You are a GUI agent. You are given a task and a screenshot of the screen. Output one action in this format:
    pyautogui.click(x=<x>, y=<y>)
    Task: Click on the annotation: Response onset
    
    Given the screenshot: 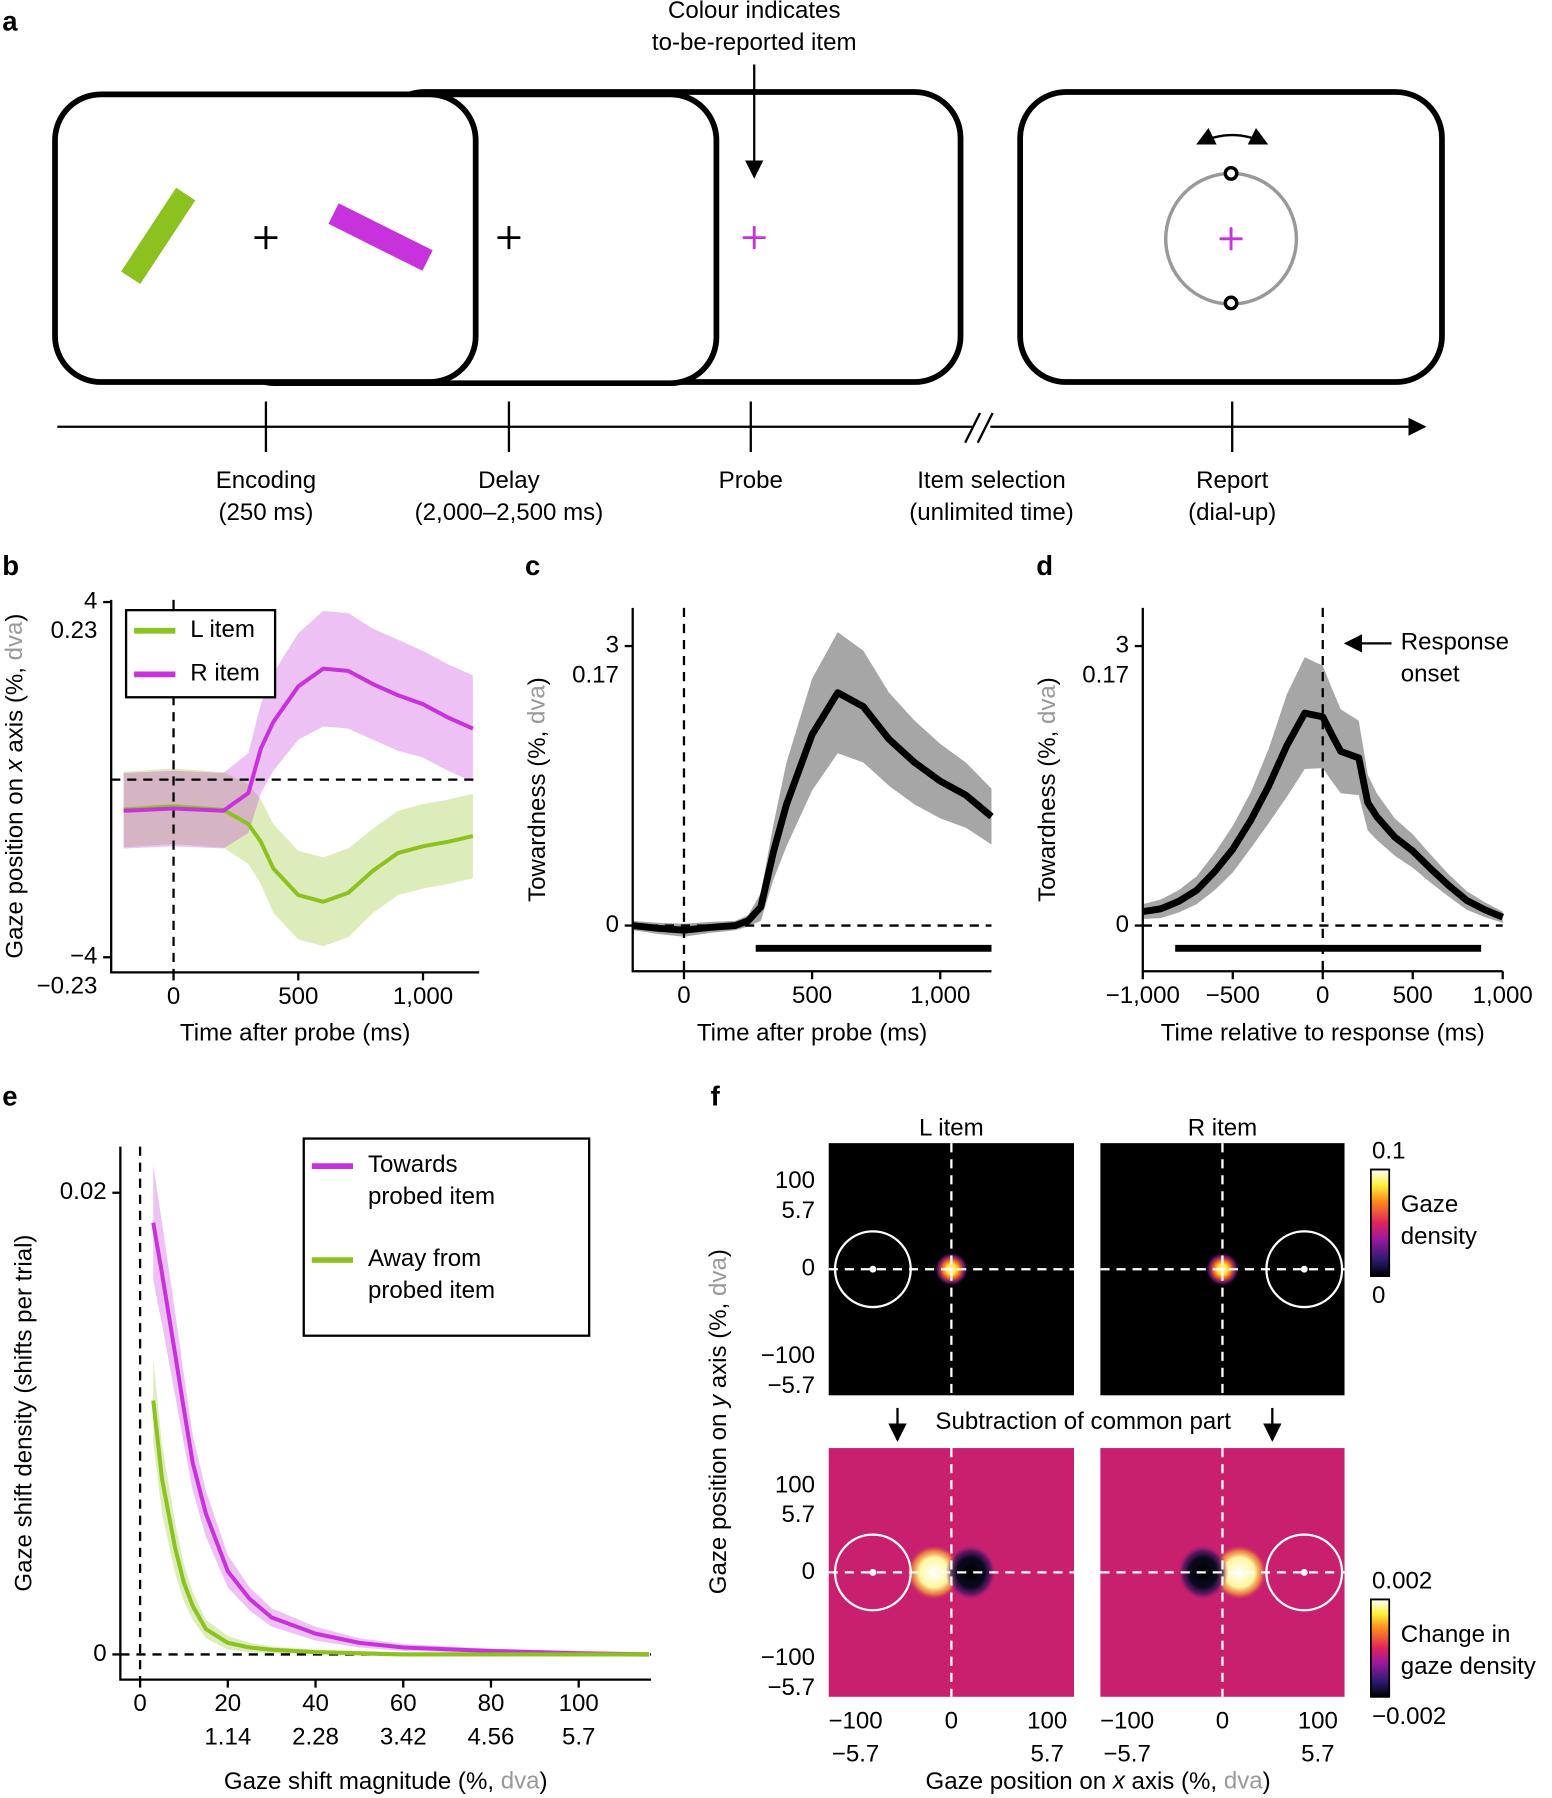 What is the action you would take?
    pyautogui.click(x=1455, y=658)
    